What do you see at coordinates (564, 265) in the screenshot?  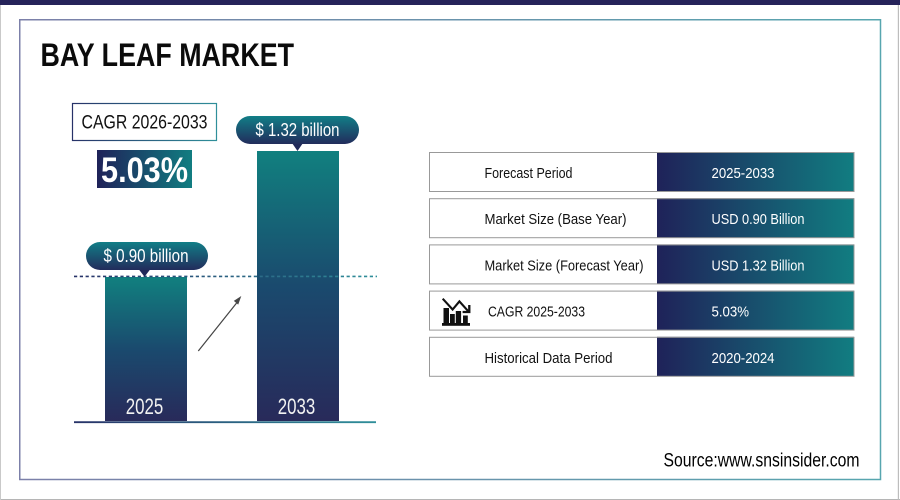 I see `svg-text: Market Size (Forecast Year)` at bounding box center [564, 265].